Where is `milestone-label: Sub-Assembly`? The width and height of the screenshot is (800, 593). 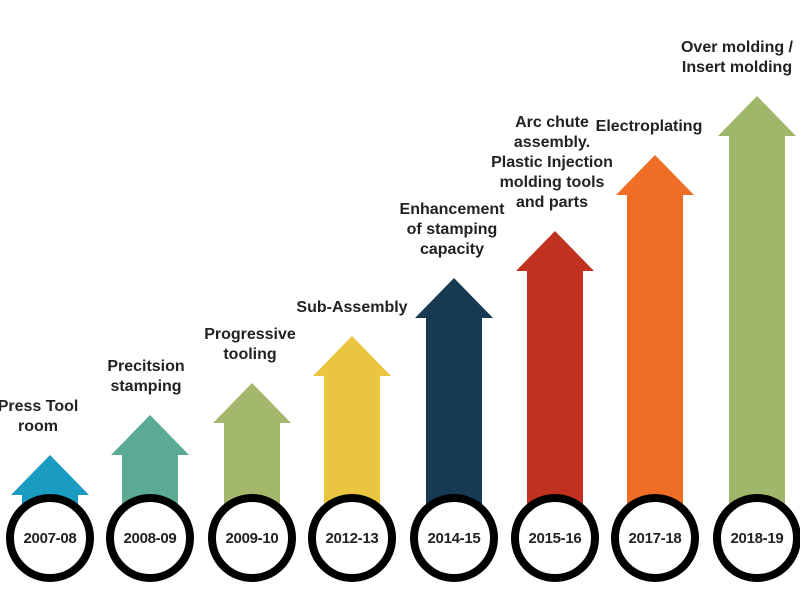
milestone-label: Sub-Assembly is located at coordinates (351, 307).